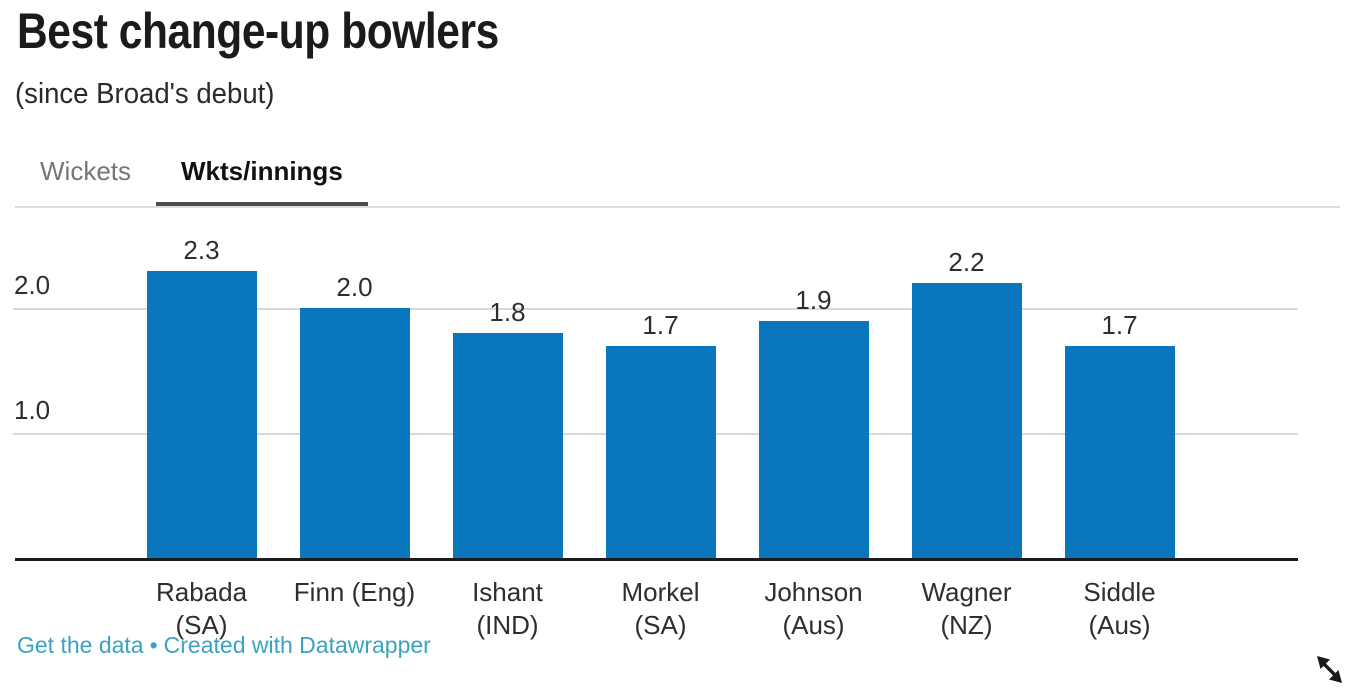 This screenshot has width=1348, height=692. Describe the element at coordinates (262, 182) in the screenshot. I see `tab-wkts-innings: Wkts/innings` at that location.